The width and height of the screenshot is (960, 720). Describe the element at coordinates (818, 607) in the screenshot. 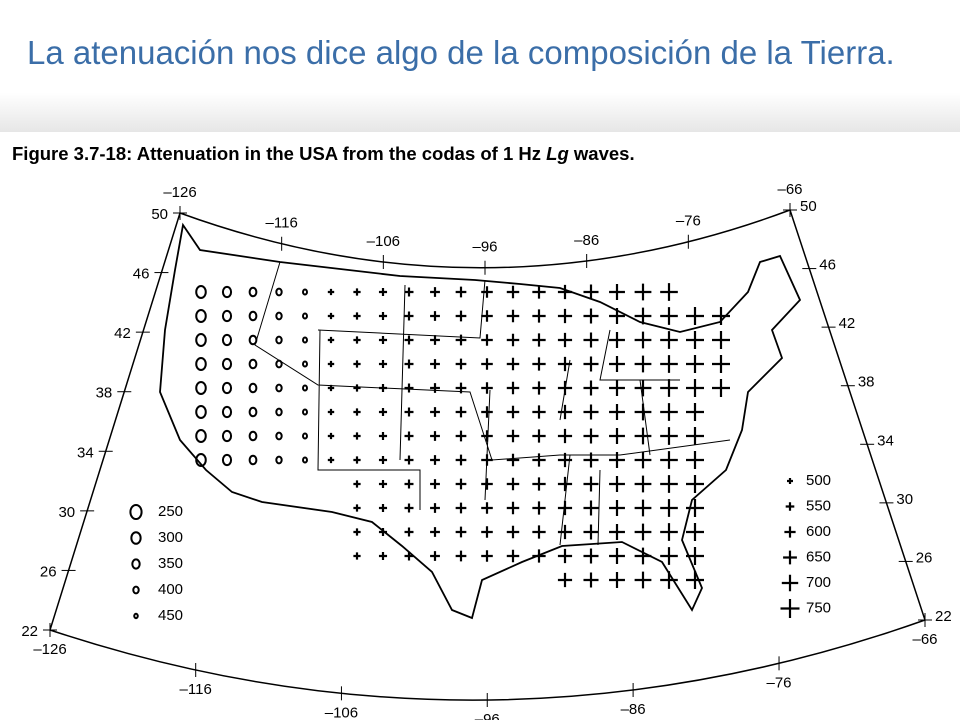

I see `legend-label: 750` at that location.